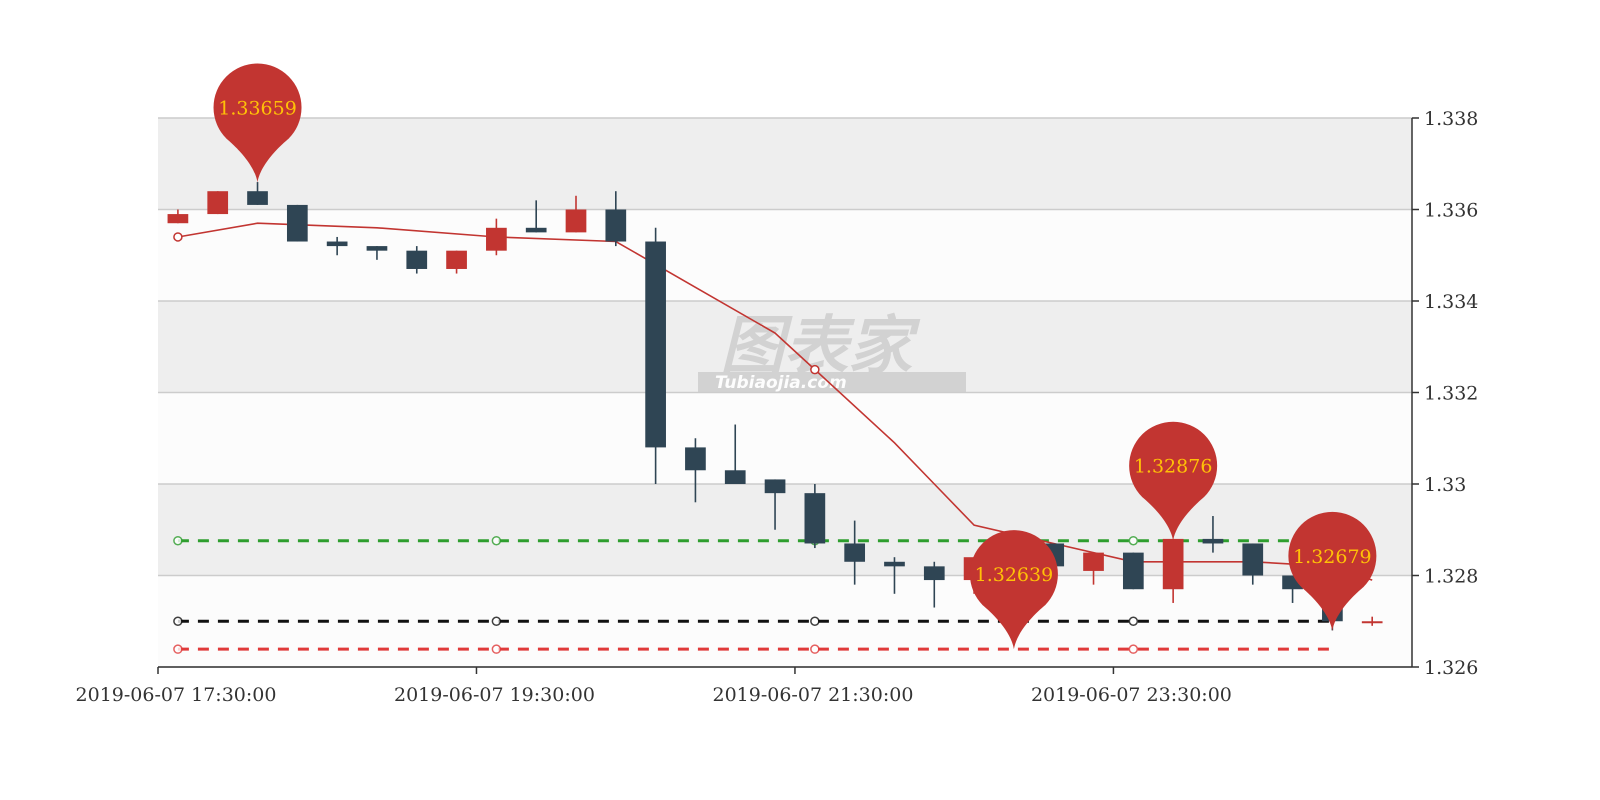  I want to click on watermark-bar, so click(832, 382).